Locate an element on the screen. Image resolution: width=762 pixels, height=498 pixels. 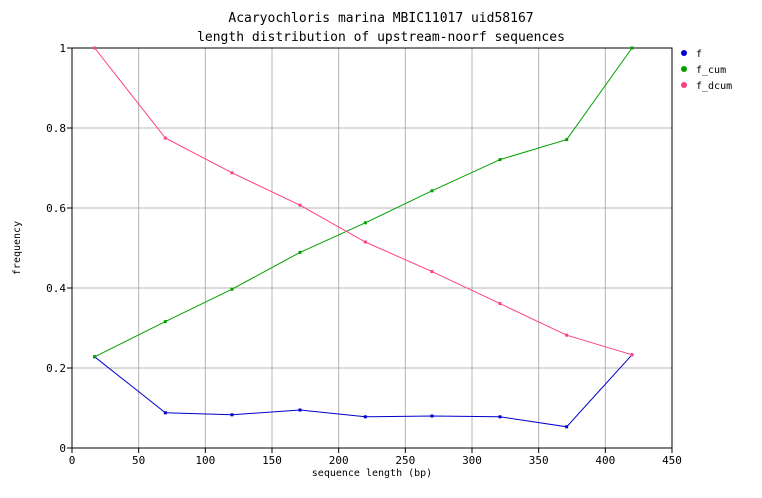
x-tick-label: 200 is located at coordinates (339, 460).